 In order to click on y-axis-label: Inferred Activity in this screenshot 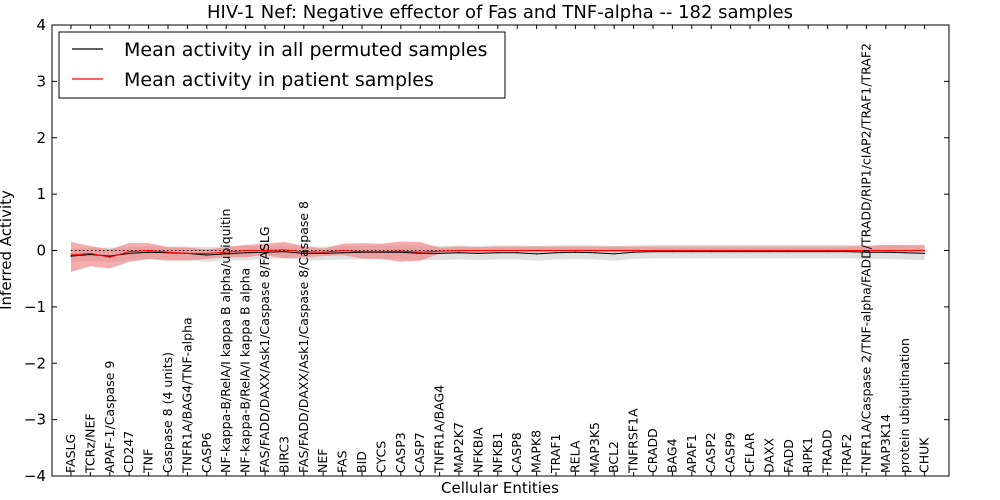, I will do `click(7, 250)`.